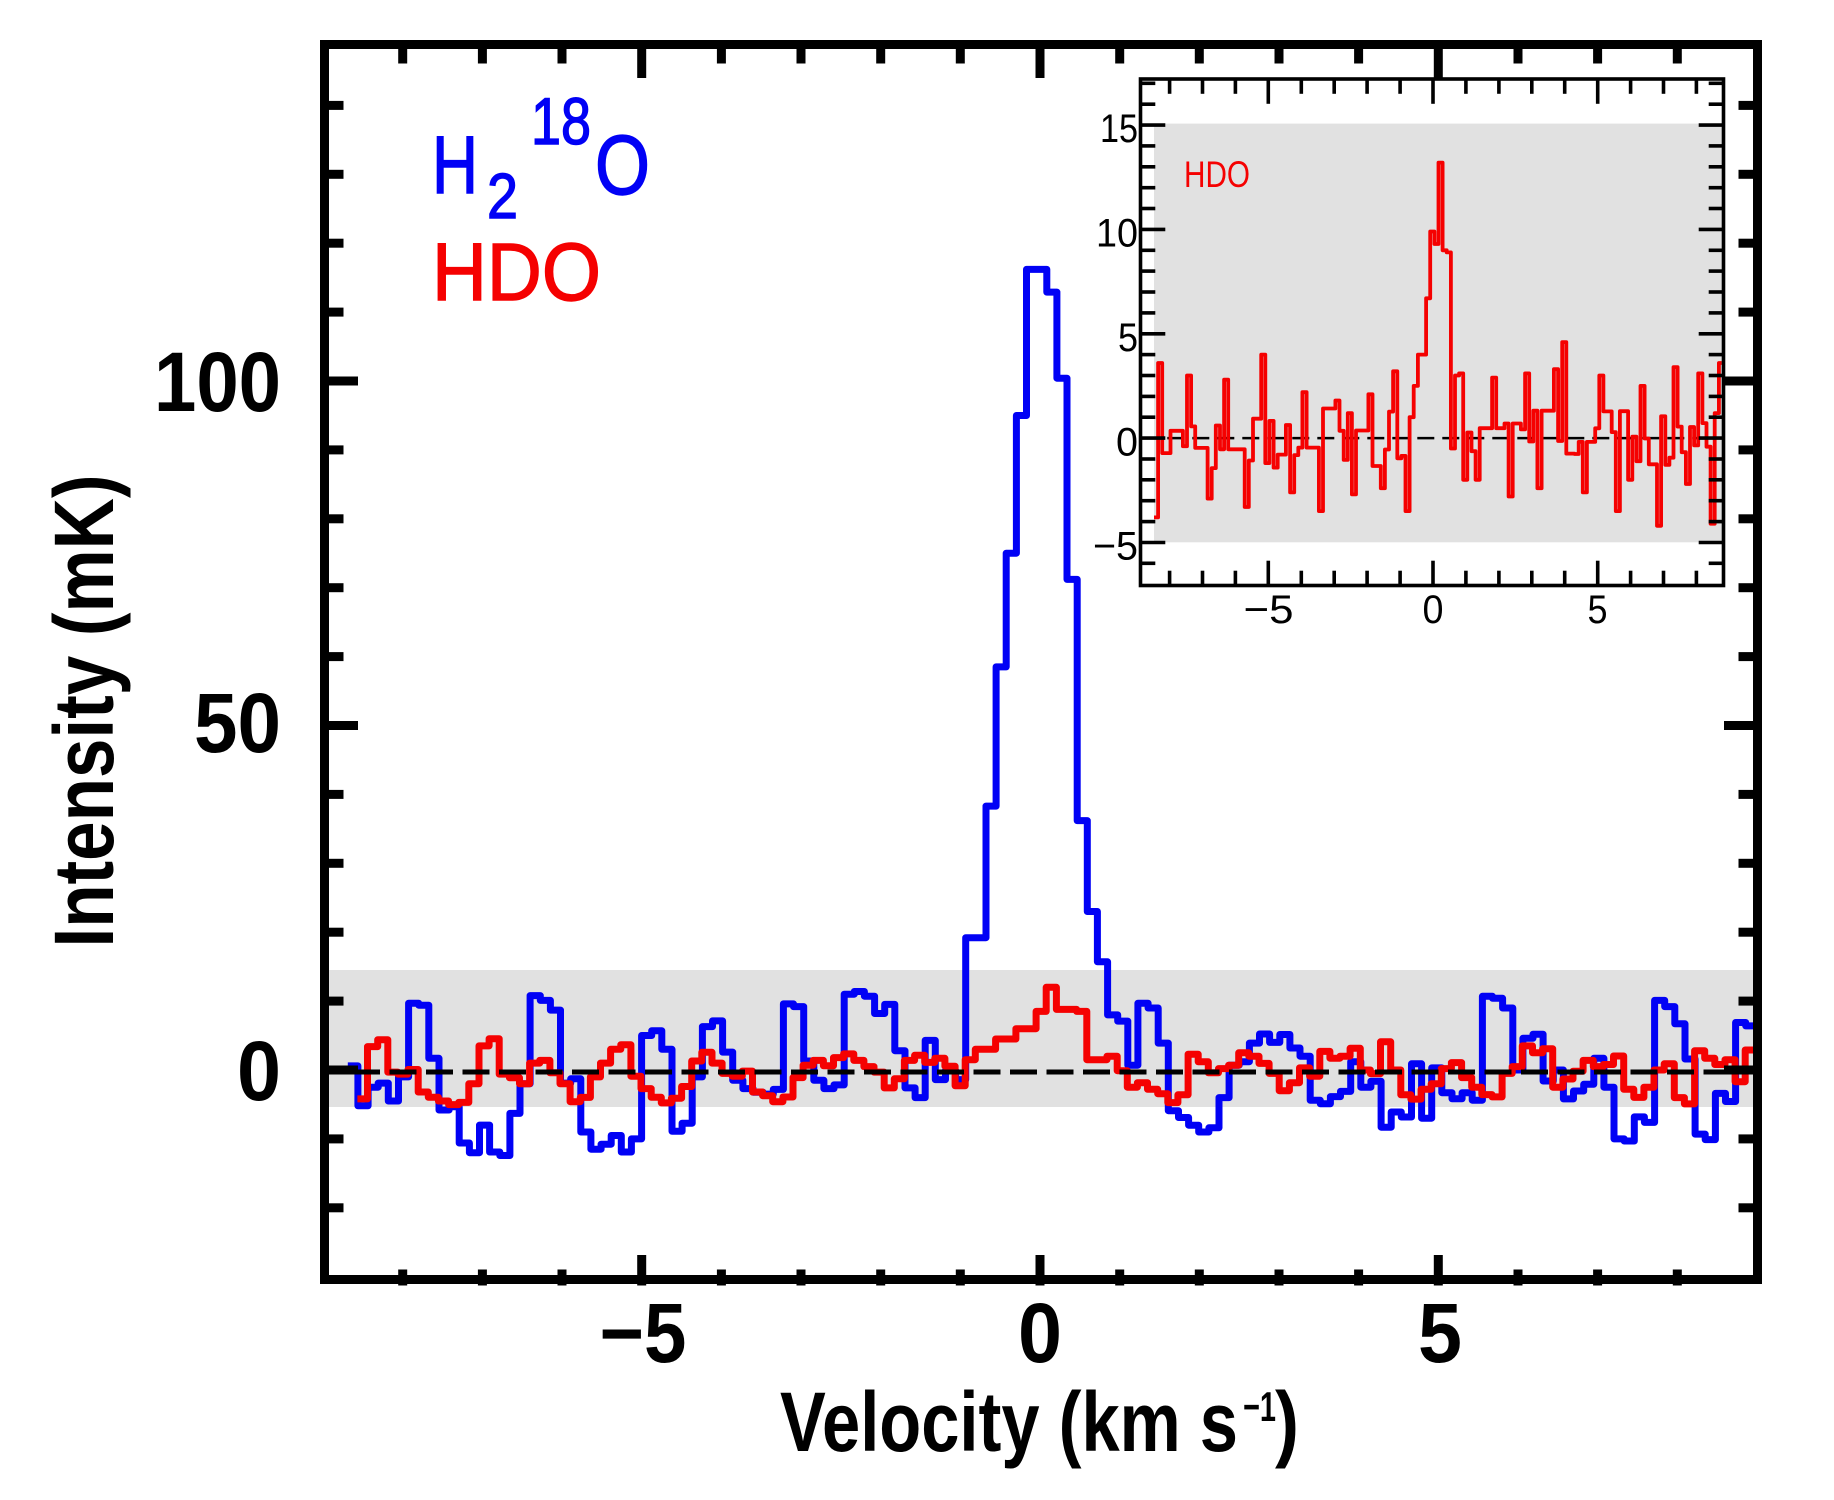  What do you see at coordinates (1259, 1406) in the screenshot?
I see `svg-text: −1` at bounding box center [1259, 1406].